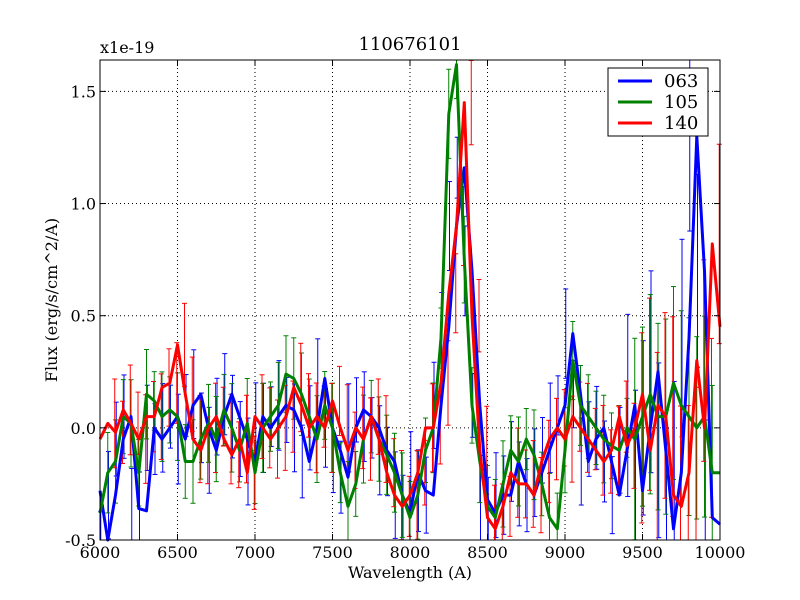 The width and height of the screenshot is (800, 600). Describe the element at coordinates (642, 552) in the screenshot. I see `x-tick-label: 9500` at that location.